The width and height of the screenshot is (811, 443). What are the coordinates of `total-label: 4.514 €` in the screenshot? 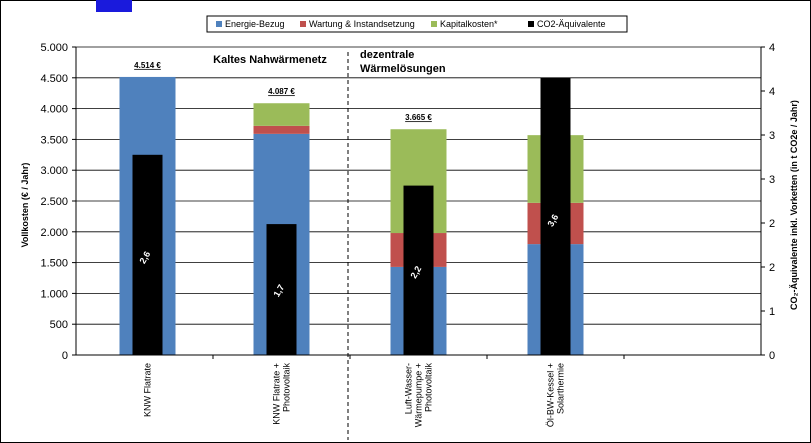 It's located at (147, 65).